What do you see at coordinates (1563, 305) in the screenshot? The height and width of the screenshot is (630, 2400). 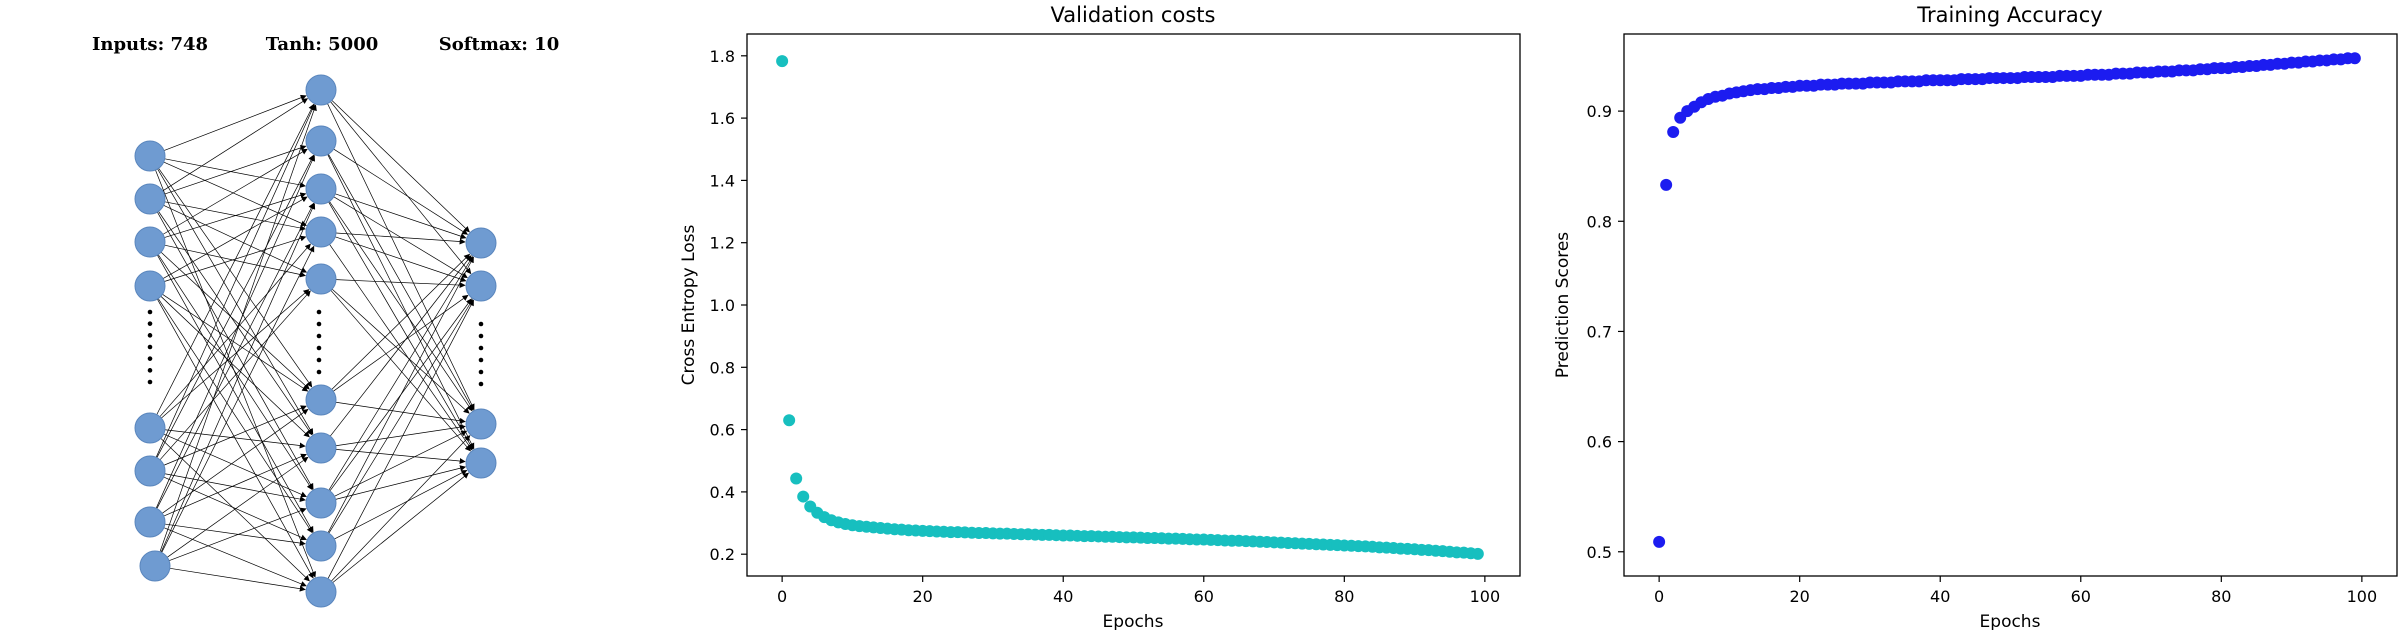 I see `y-axis-label: Prediction Scores` at bounding box center [1563, 305].